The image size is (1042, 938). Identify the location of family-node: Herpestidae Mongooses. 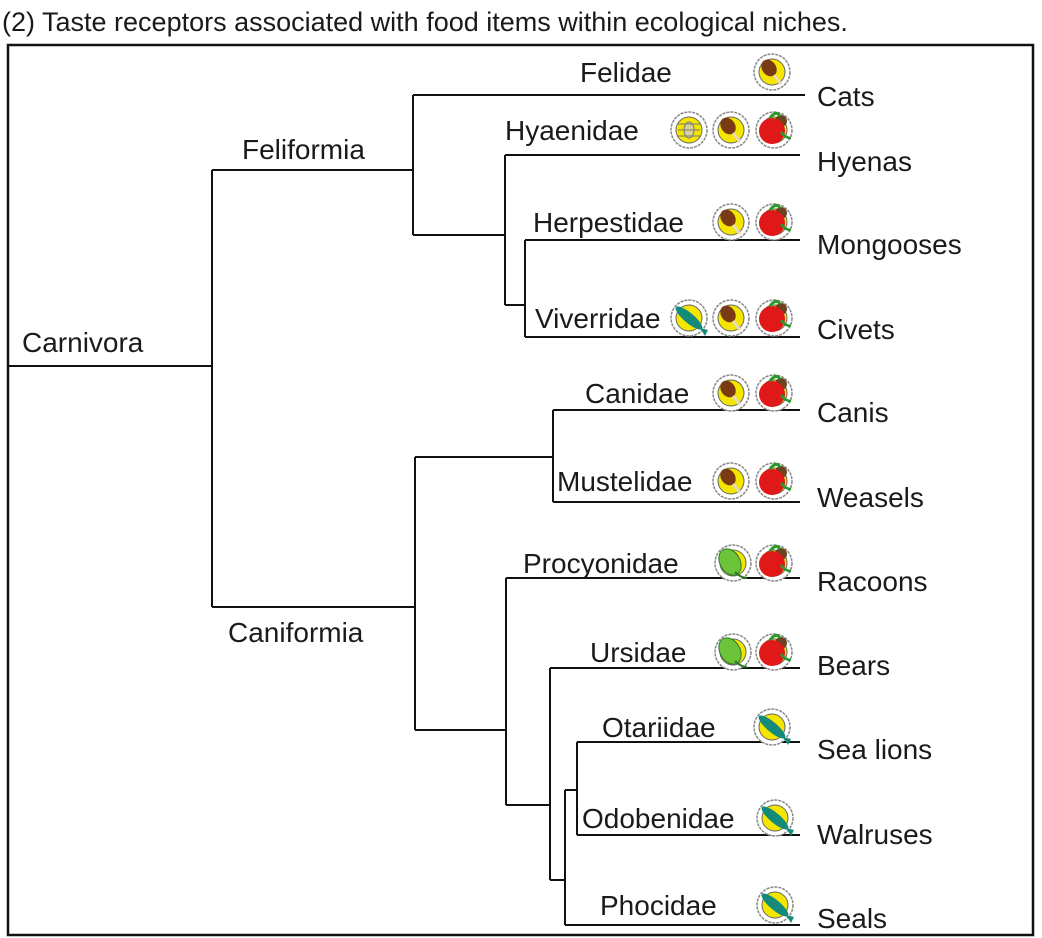
(747, 233).